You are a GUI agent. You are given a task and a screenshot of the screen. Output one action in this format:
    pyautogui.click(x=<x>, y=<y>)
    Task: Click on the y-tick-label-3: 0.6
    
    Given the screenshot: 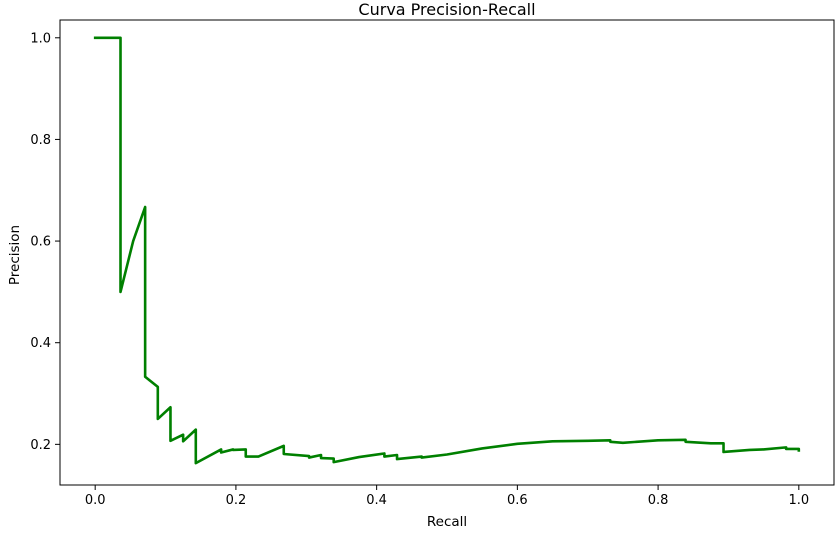 What is the action you would take?
    pyautogui.click(x=40, y=242)
    